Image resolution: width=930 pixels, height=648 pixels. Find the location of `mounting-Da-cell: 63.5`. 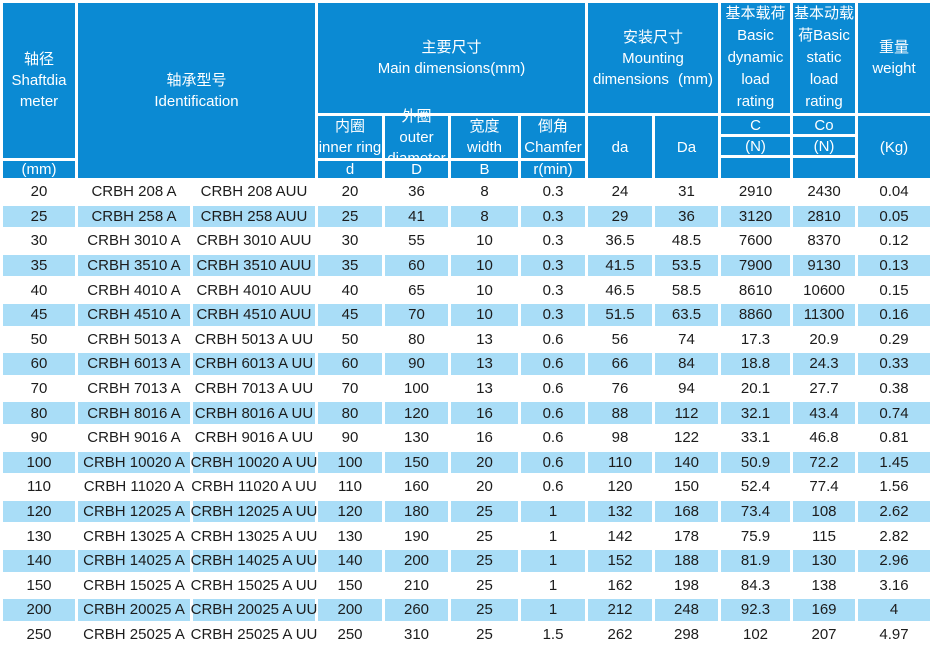

mounting-Da-cell: 63.5 is located at coordinates (686, 314).